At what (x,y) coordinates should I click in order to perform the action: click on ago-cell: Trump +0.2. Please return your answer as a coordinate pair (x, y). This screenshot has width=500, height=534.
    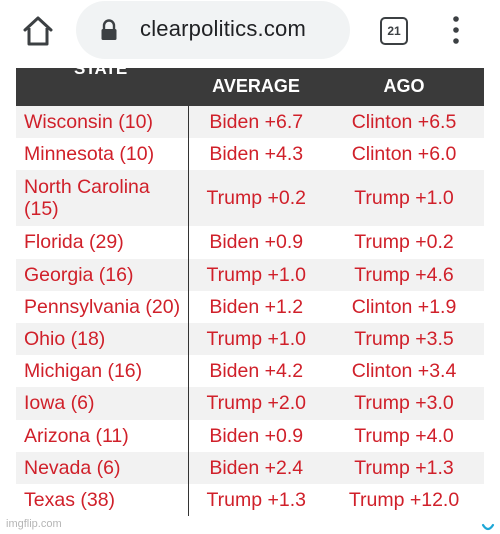
    Looking at the image, I should click on (404, 242).